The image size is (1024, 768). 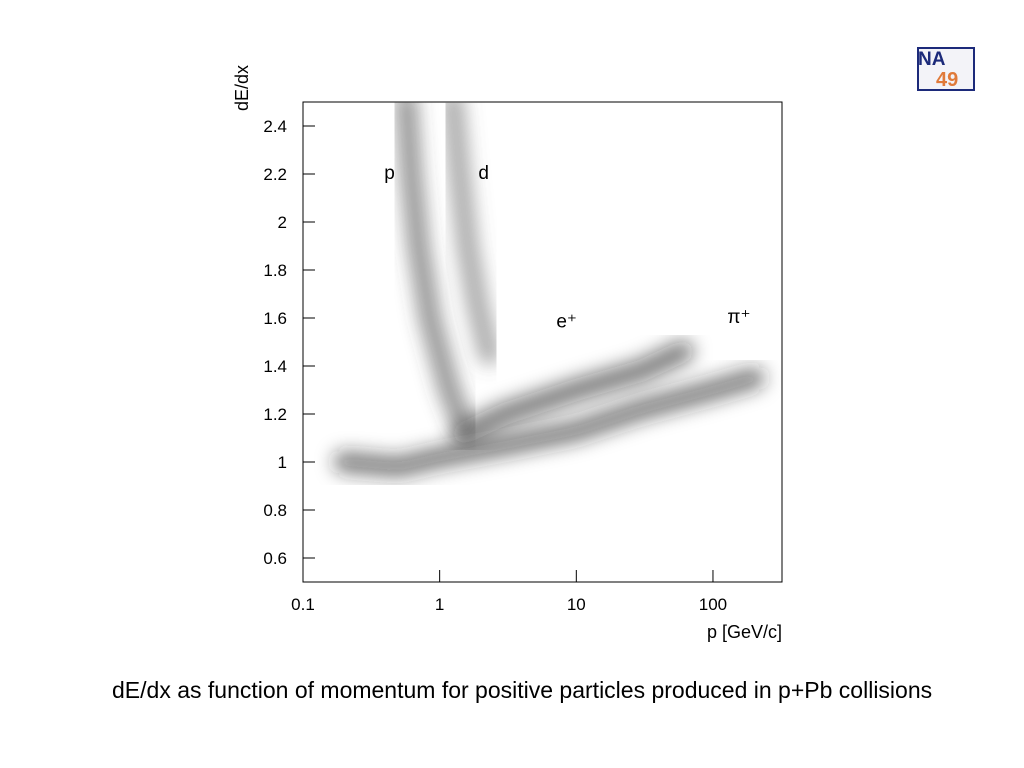 What do you see at coordinates (932, 59) in the screenshot?
I see `logo-top: NA` at bounding box center [932, 59].